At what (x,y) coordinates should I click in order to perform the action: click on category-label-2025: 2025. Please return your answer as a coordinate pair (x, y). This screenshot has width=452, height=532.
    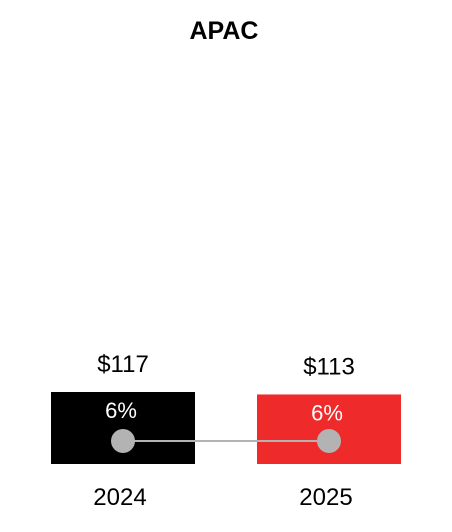
    Looking at the image, I should click on (325, 497).